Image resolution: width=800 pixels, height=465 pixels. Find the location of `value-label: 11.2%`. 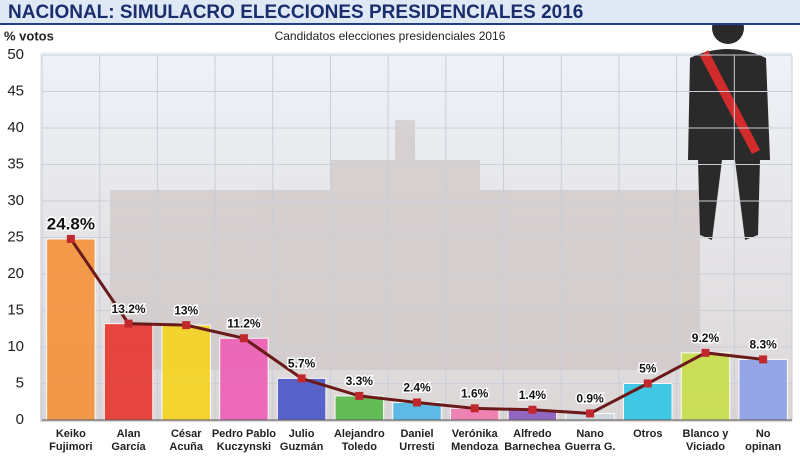

value-label: 11.2% is located at coordinates (244, 323).